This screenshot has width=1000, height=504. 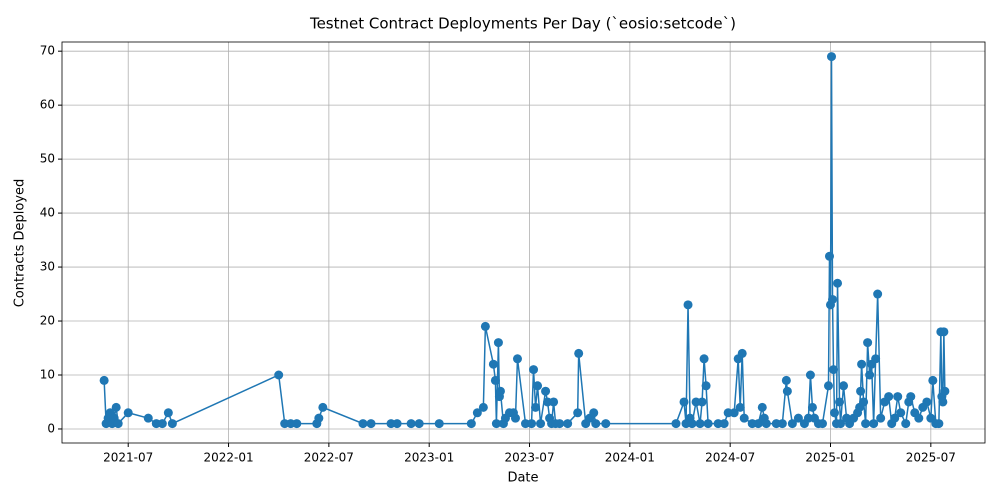 I want to click on y-tick-label: 0, so click(x=51, y=428).